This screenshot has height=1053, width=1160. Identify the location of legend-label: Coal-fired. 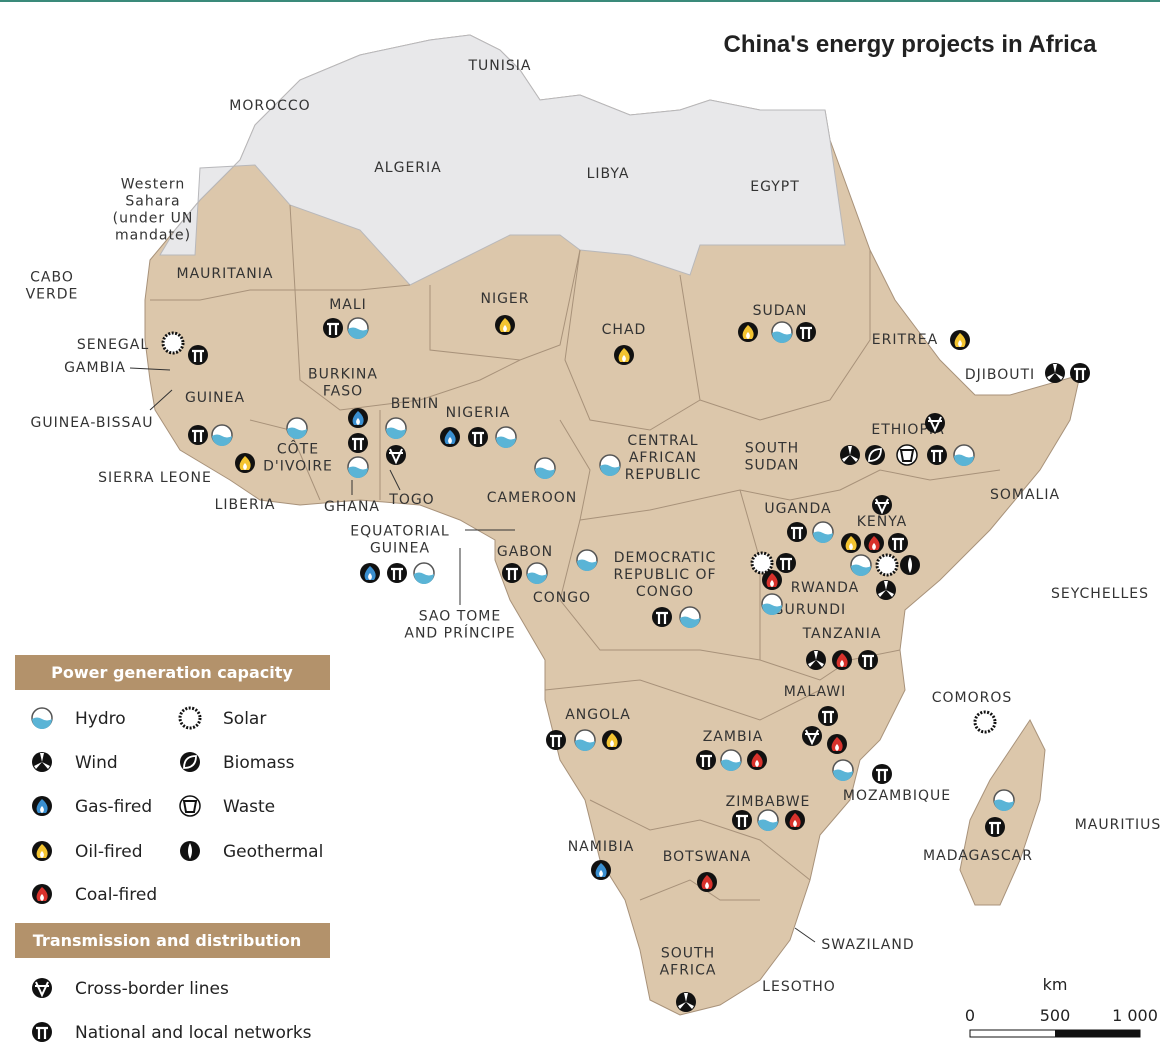
(116, 895).